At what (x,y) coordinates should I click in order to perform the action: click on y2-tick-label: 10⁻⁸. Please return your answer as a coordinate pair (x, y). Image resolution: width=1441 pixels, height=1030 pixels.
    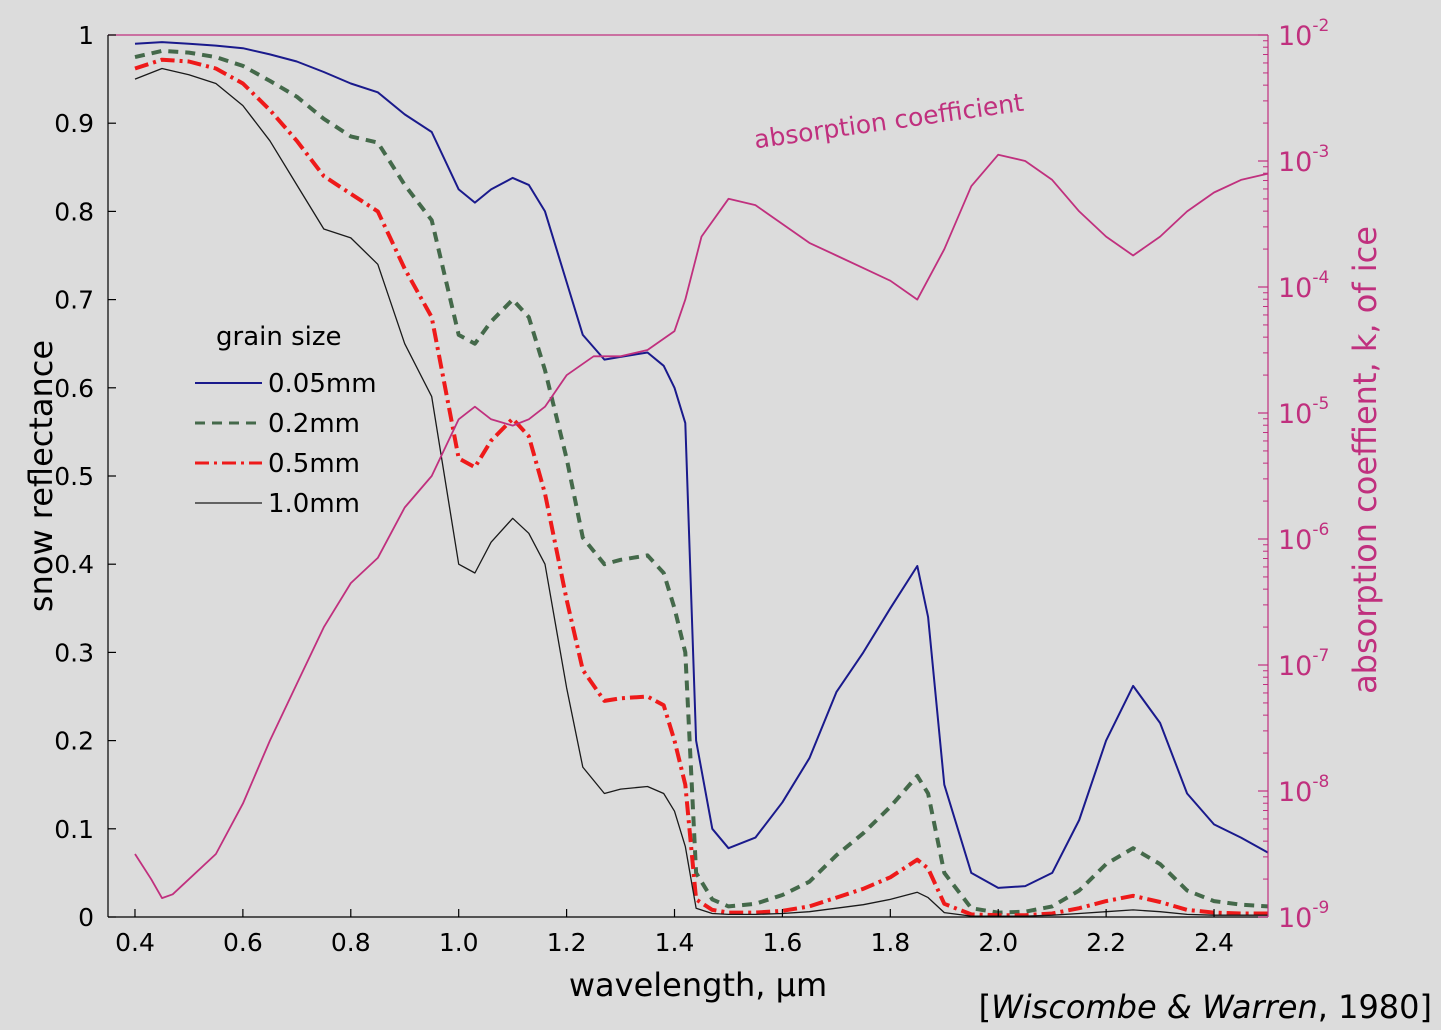
    Looking at the image, I should click on (1303, 790).